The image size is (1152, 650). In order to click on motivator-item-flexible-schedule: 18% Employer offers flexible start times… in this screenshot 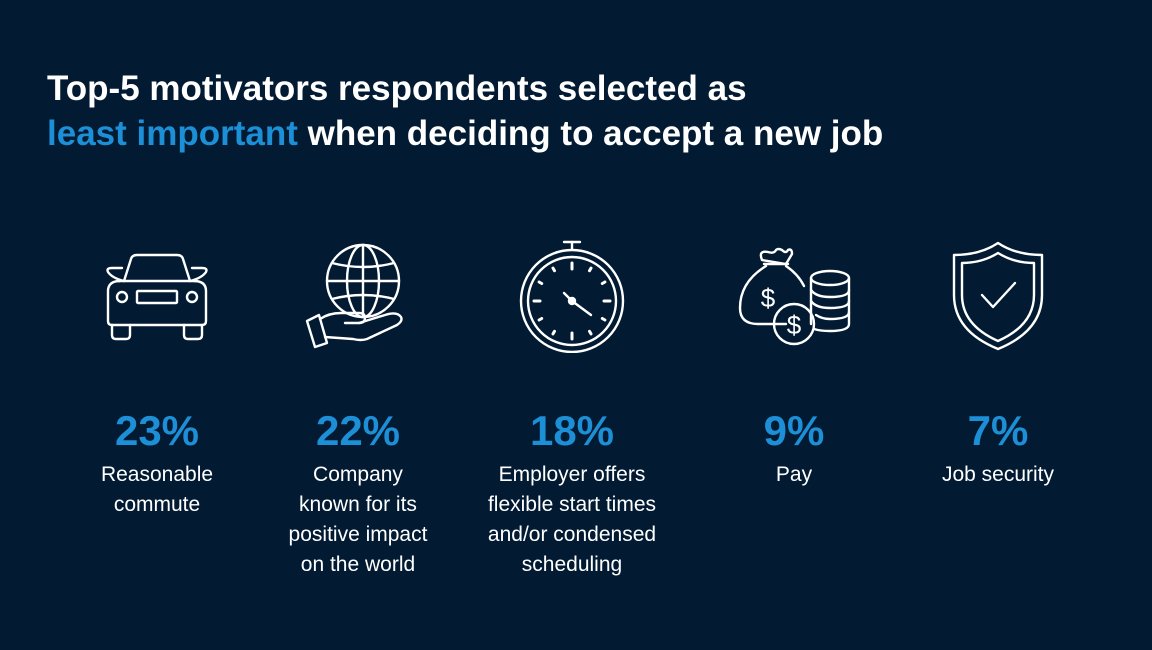, I will do `click(572, 408)`.